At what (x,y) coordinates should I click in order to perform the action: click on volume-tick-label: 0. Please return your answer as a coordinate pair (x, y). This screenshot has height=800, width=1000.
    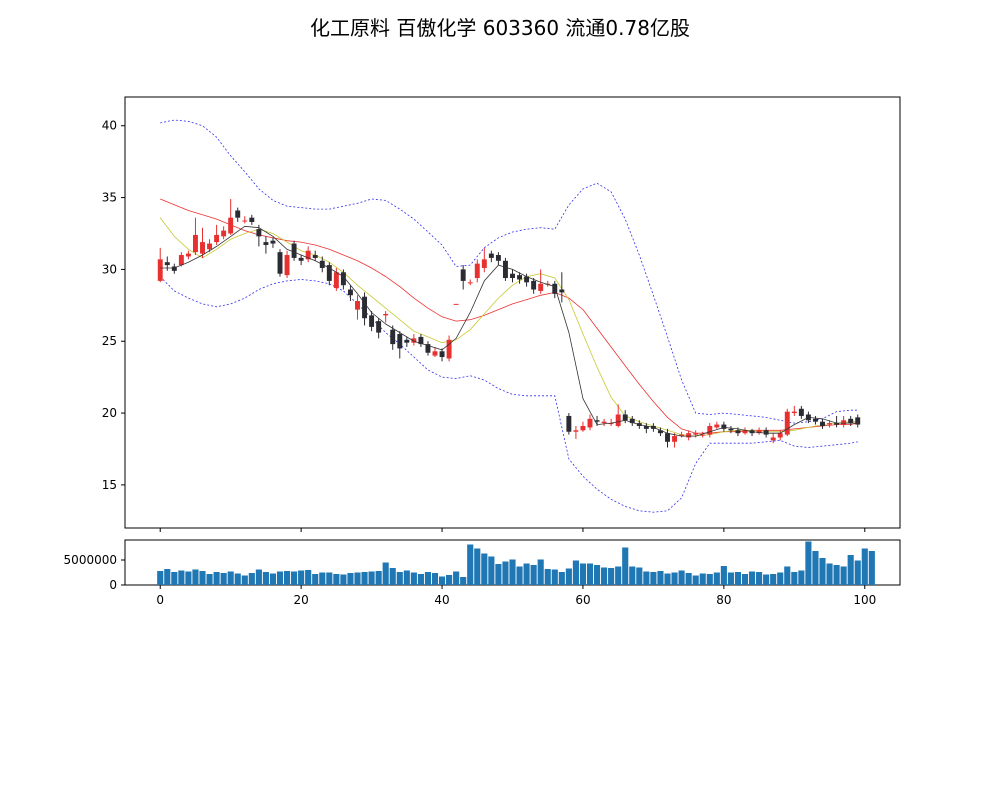
    Looking at the image, I should click on (113, 585).